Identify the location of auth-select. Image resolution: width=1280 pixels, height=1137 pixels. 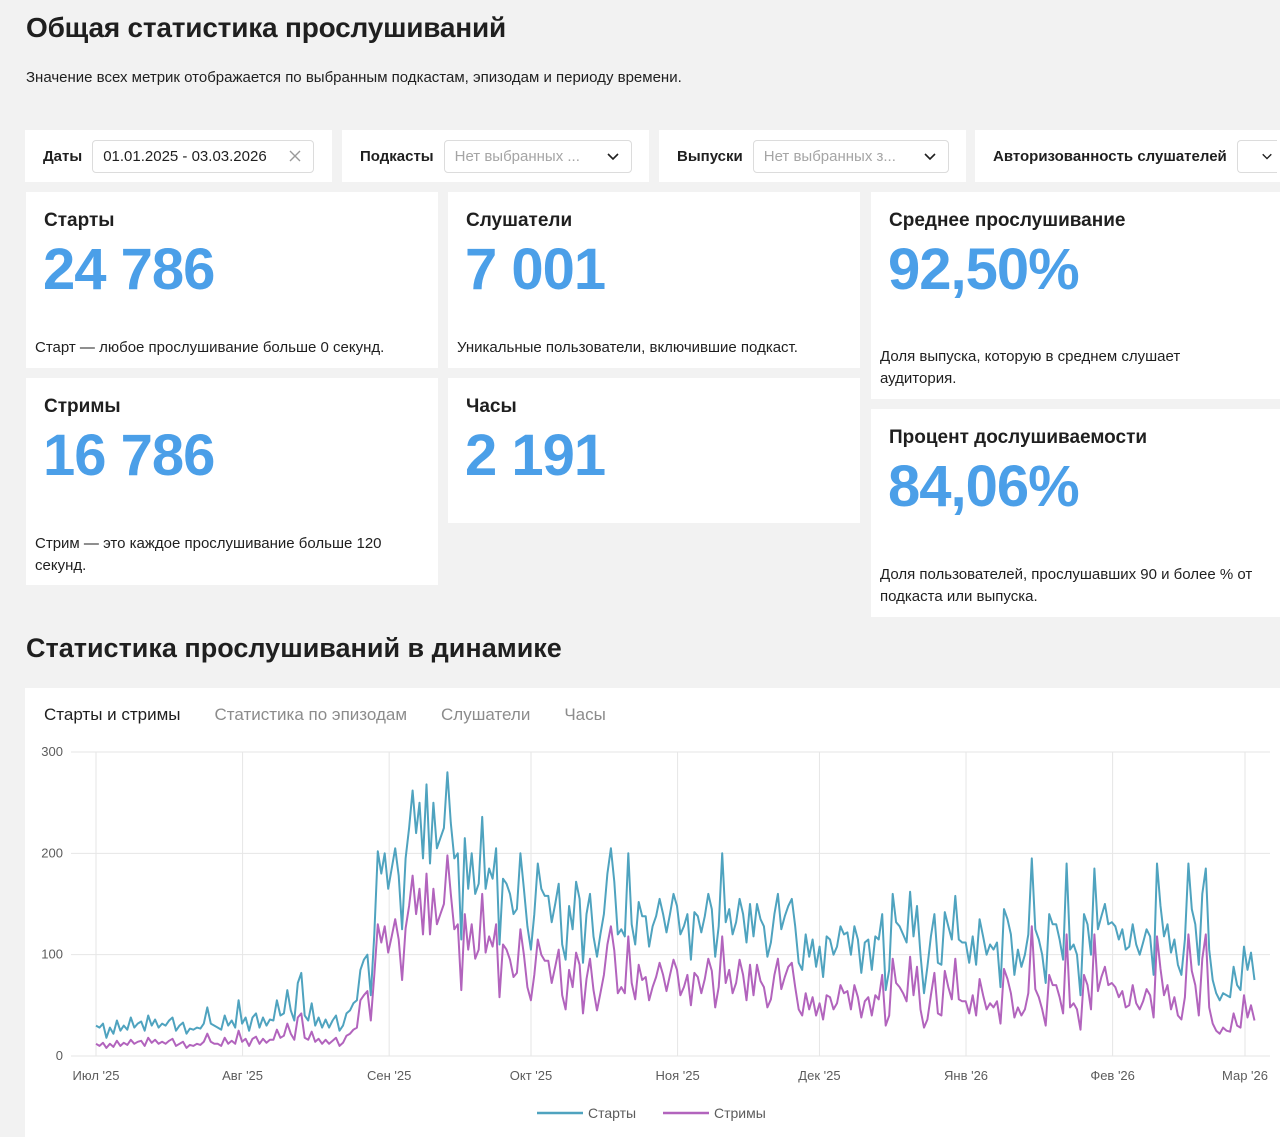
(1256, 156).